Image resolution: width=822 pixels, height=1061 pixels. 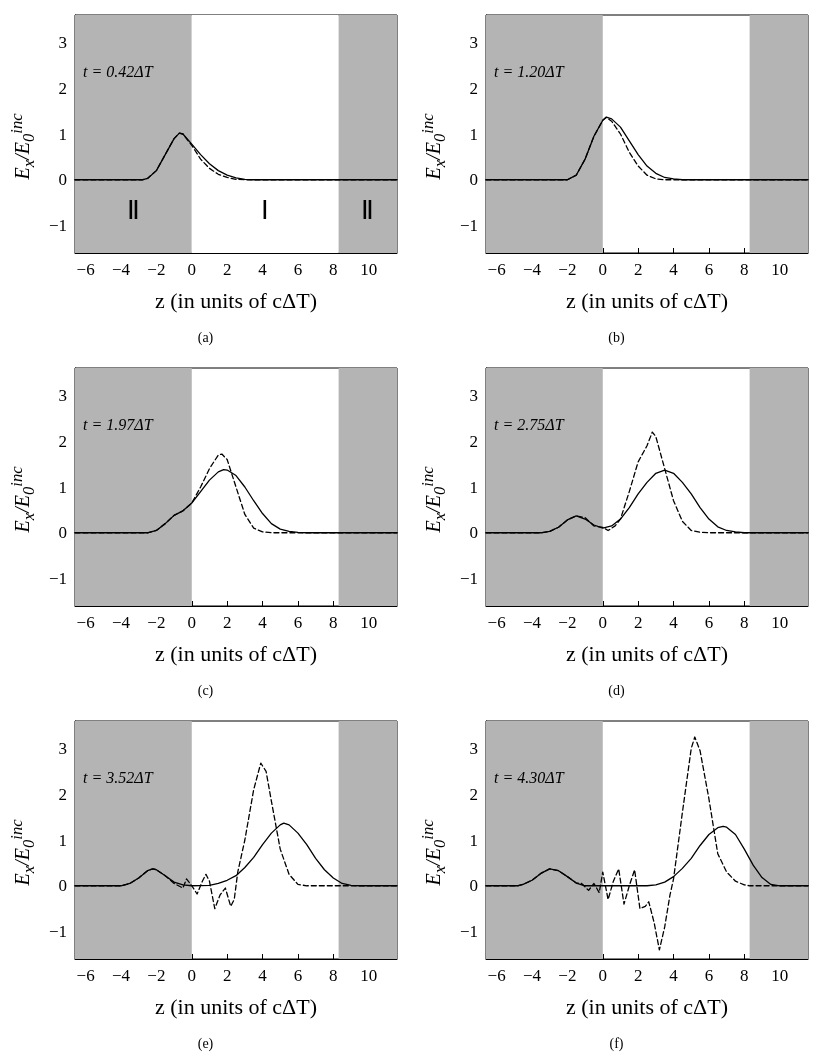 I want to click on text: t = 3.52ΔT, so click(x=118, y=777).